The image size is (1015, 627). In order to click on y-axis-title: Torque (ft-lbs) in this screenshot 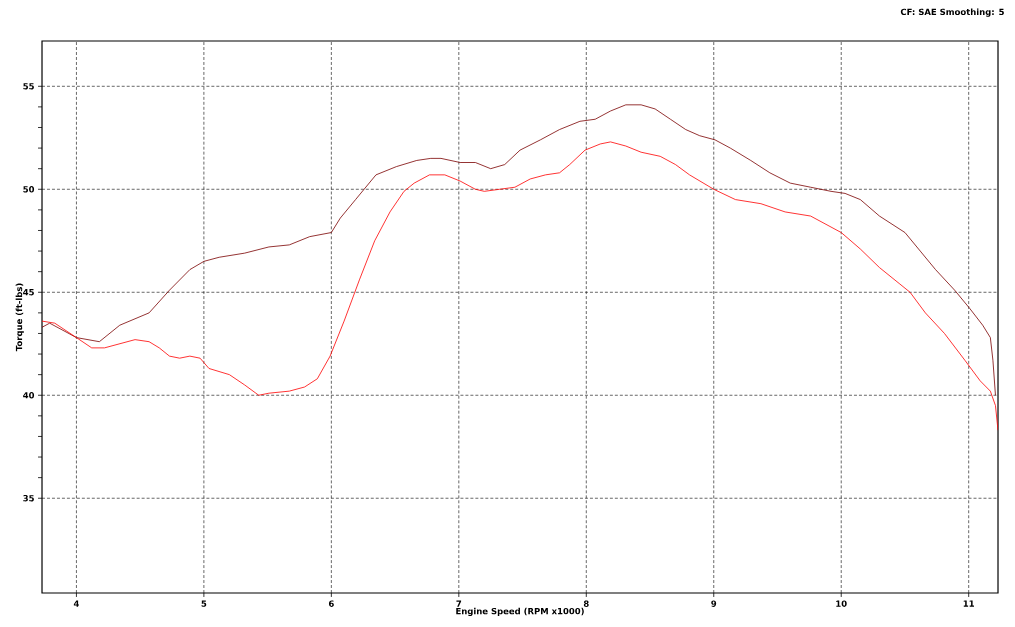, I will do `click(19, 317)`.